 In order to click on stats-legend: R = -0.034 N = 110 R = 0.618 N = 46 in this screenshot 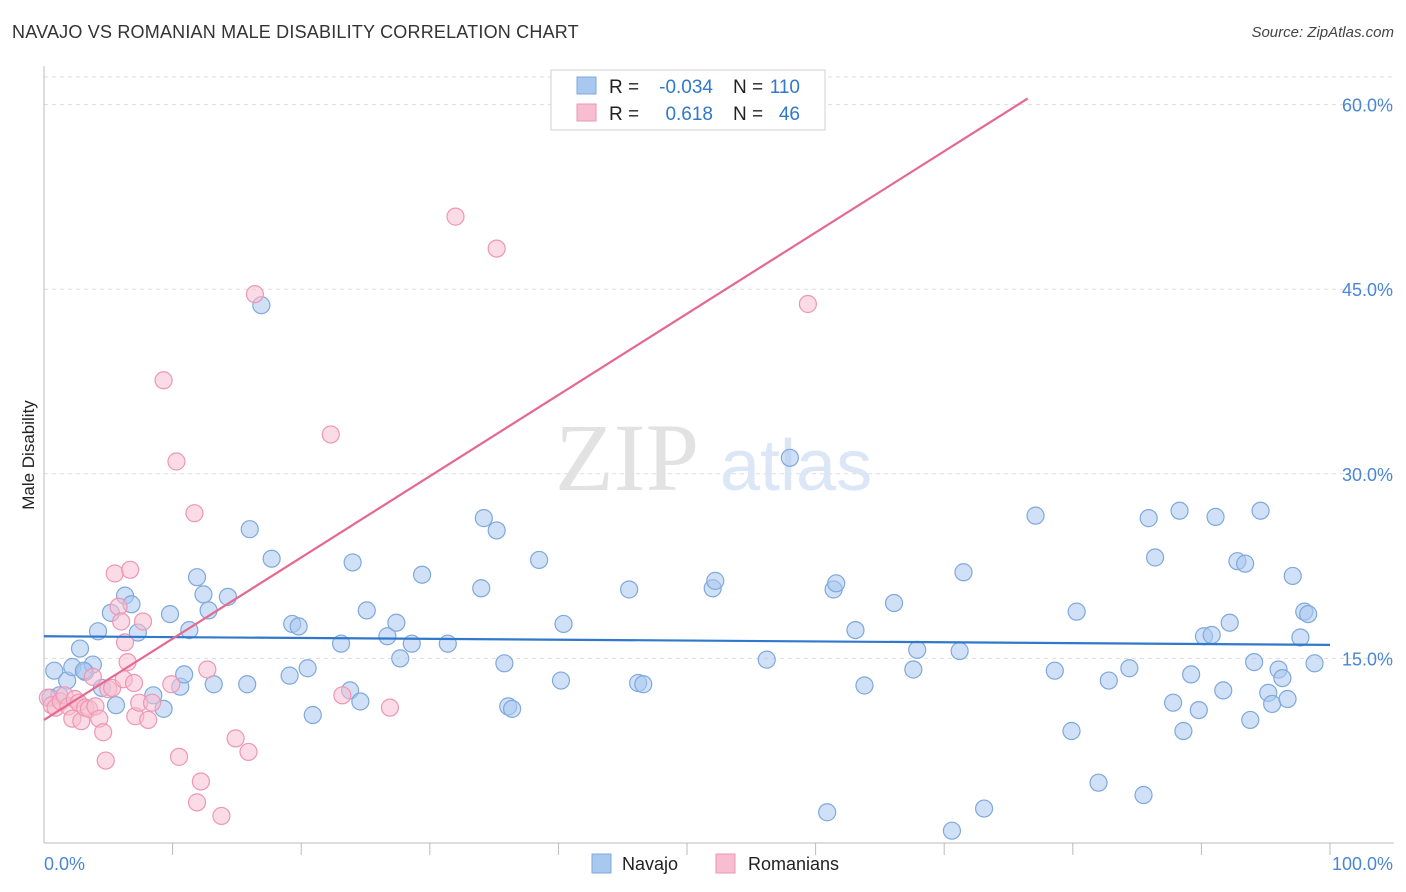, I will do `click(688, 100)`.